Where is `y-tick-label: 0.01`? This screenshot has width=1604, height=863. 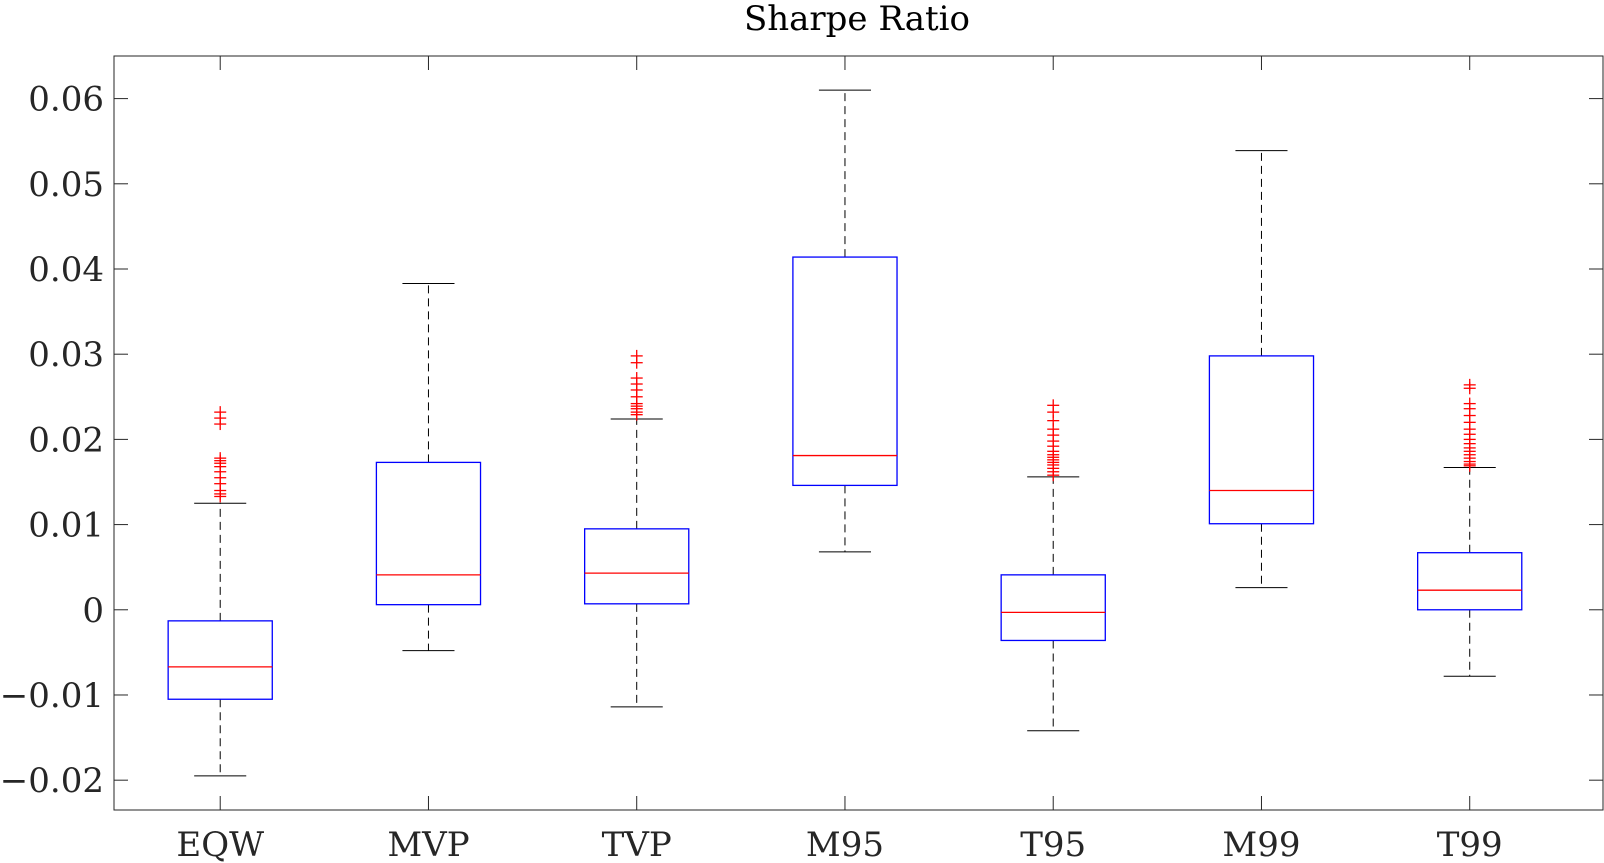 y-tick-label: 0.01 is located at coordinates (66, 526).